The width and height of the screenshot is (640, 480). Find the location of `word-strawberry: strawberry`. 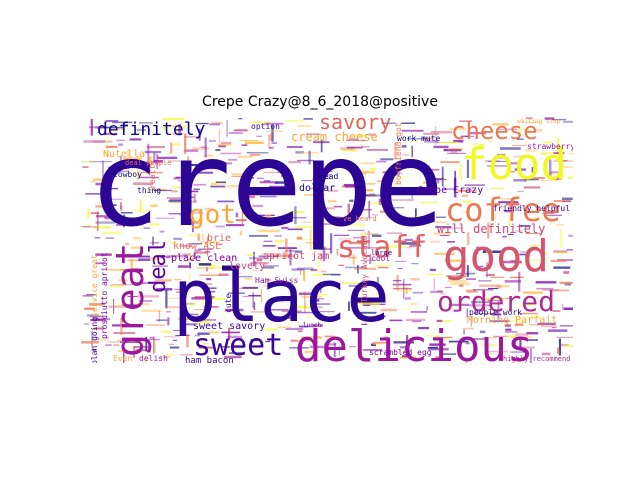

word-strawberry: strawberry is located at coordinates (550, 146).